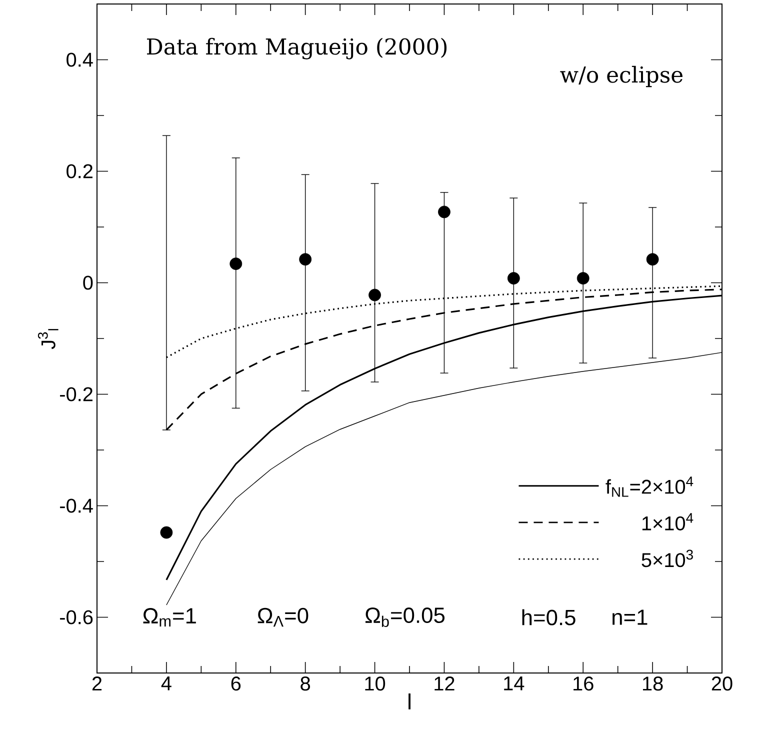 The height and width of the screenshot is (749, 778). Describe the element at coordinates (76, 617) in the screenshot. I see `y-tick-label: -0.6` at that location.